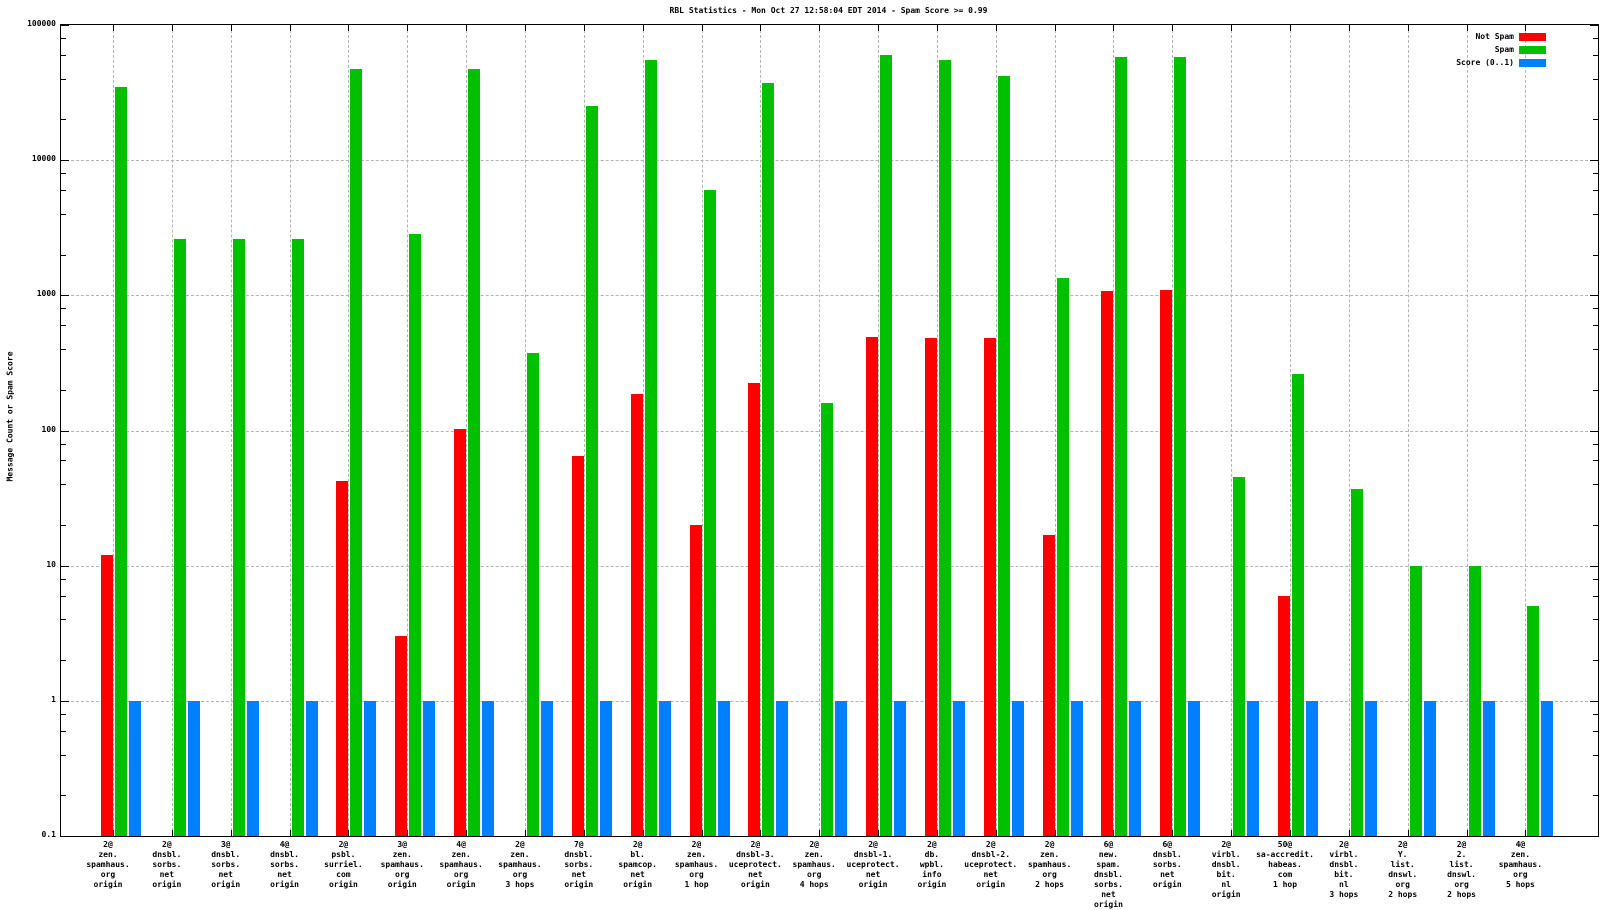 The height and width of the screenshot is (910, 1600). Describe the element at coordinates (520, 884) in the screenshot. I see `x-category-label-line: 3 hops` at that location.